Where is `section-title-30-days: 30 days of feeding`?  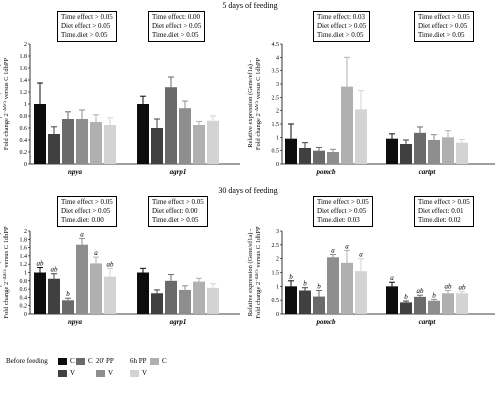
section-title-30-days: 30 days of feeding is located at coordinates (248, 190).